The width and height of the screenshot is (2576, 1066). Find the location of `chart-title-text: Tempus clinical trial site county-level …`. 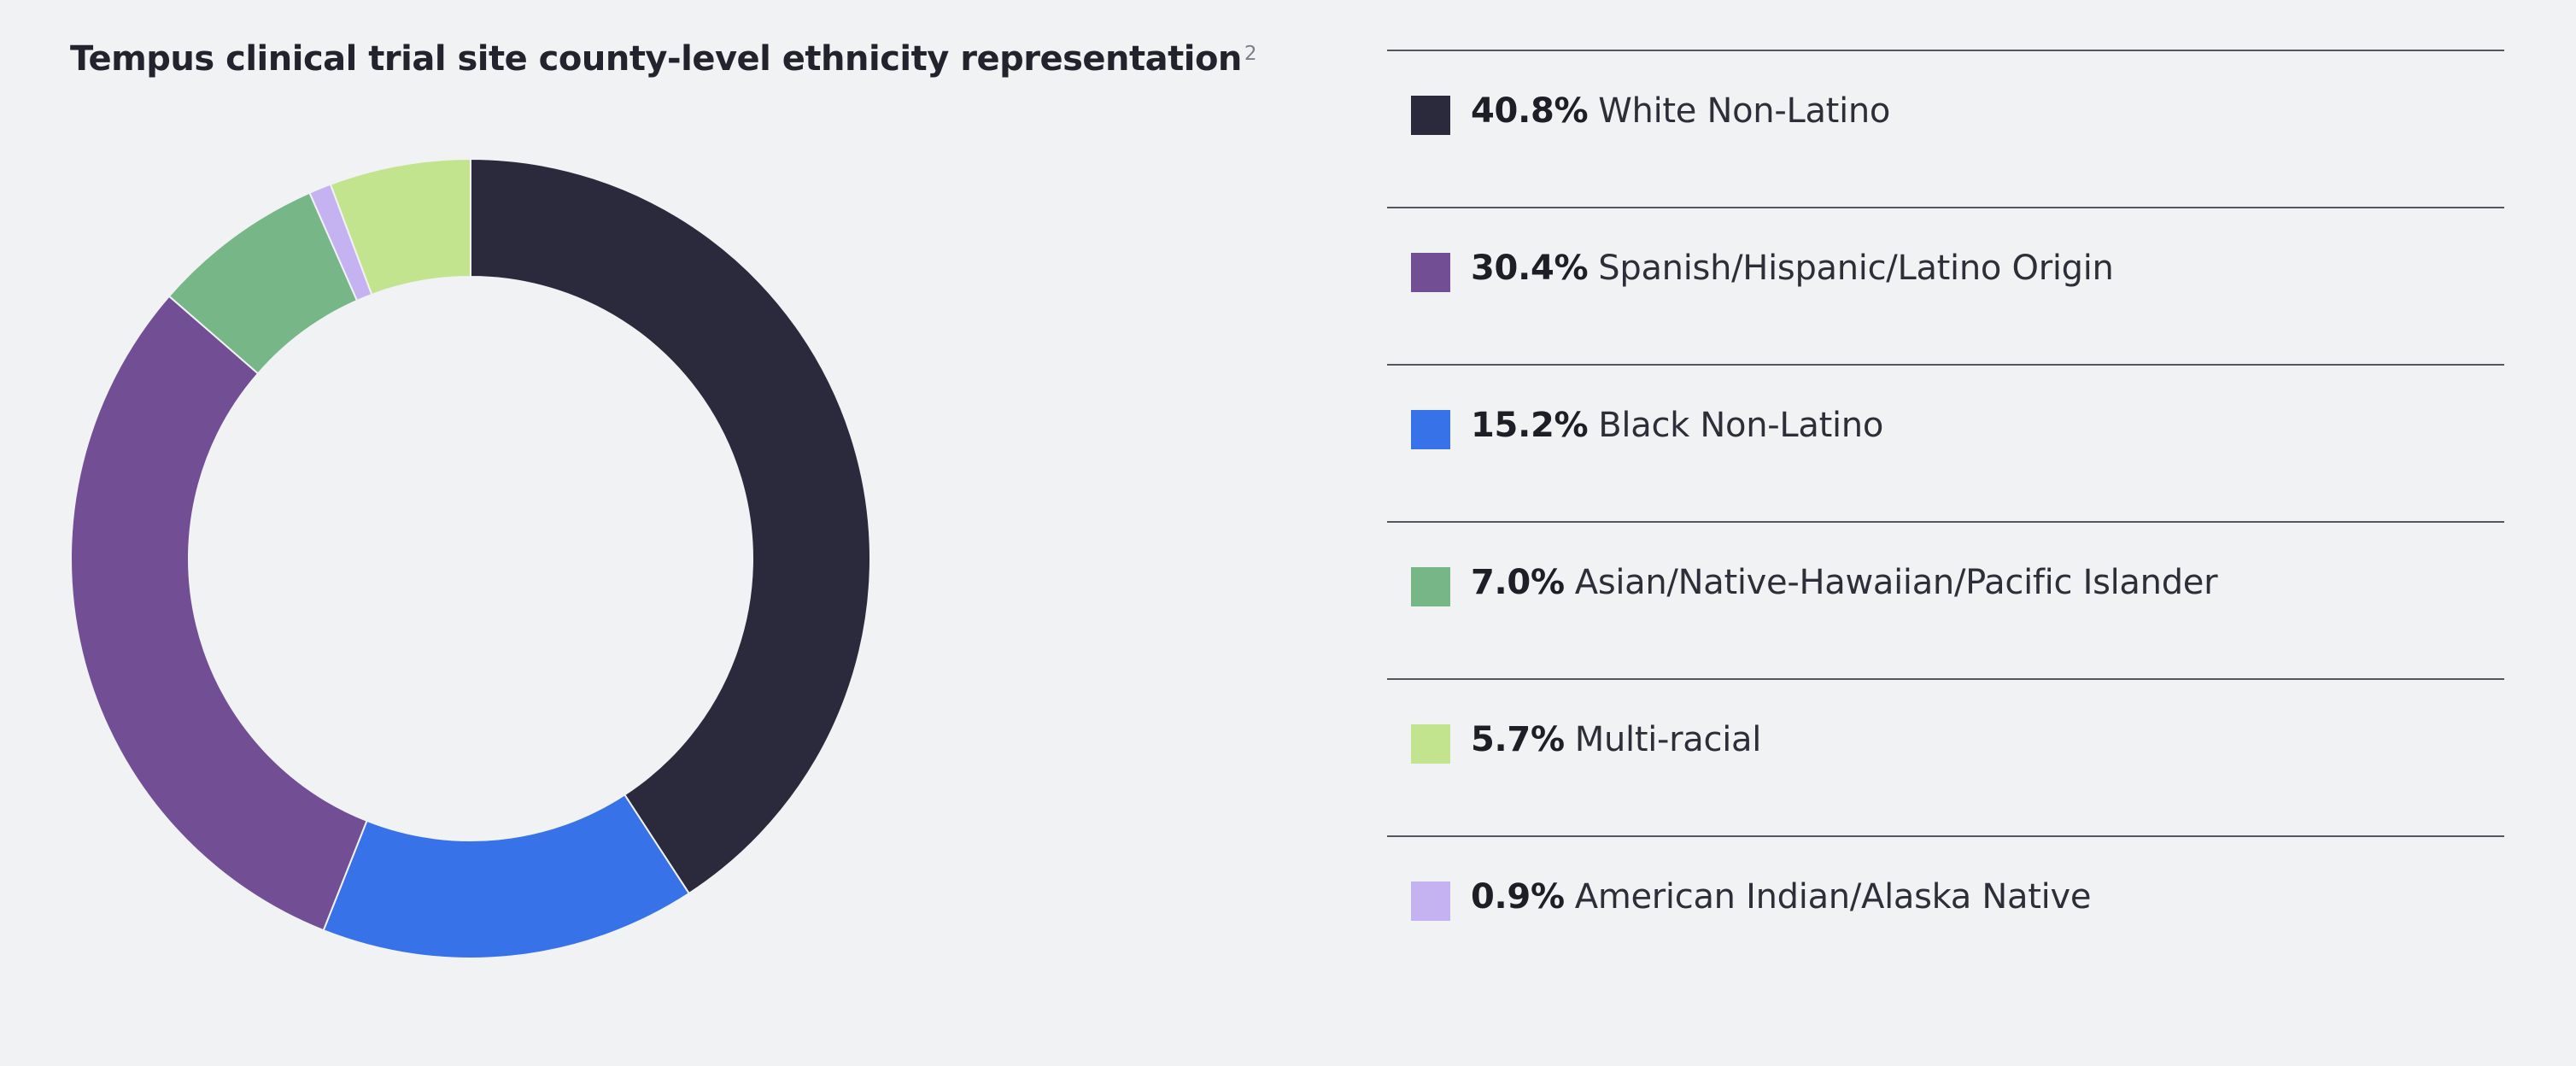

chart-title-text: Tempus clinical trial site county-level … is located at coordinates (656, 59).